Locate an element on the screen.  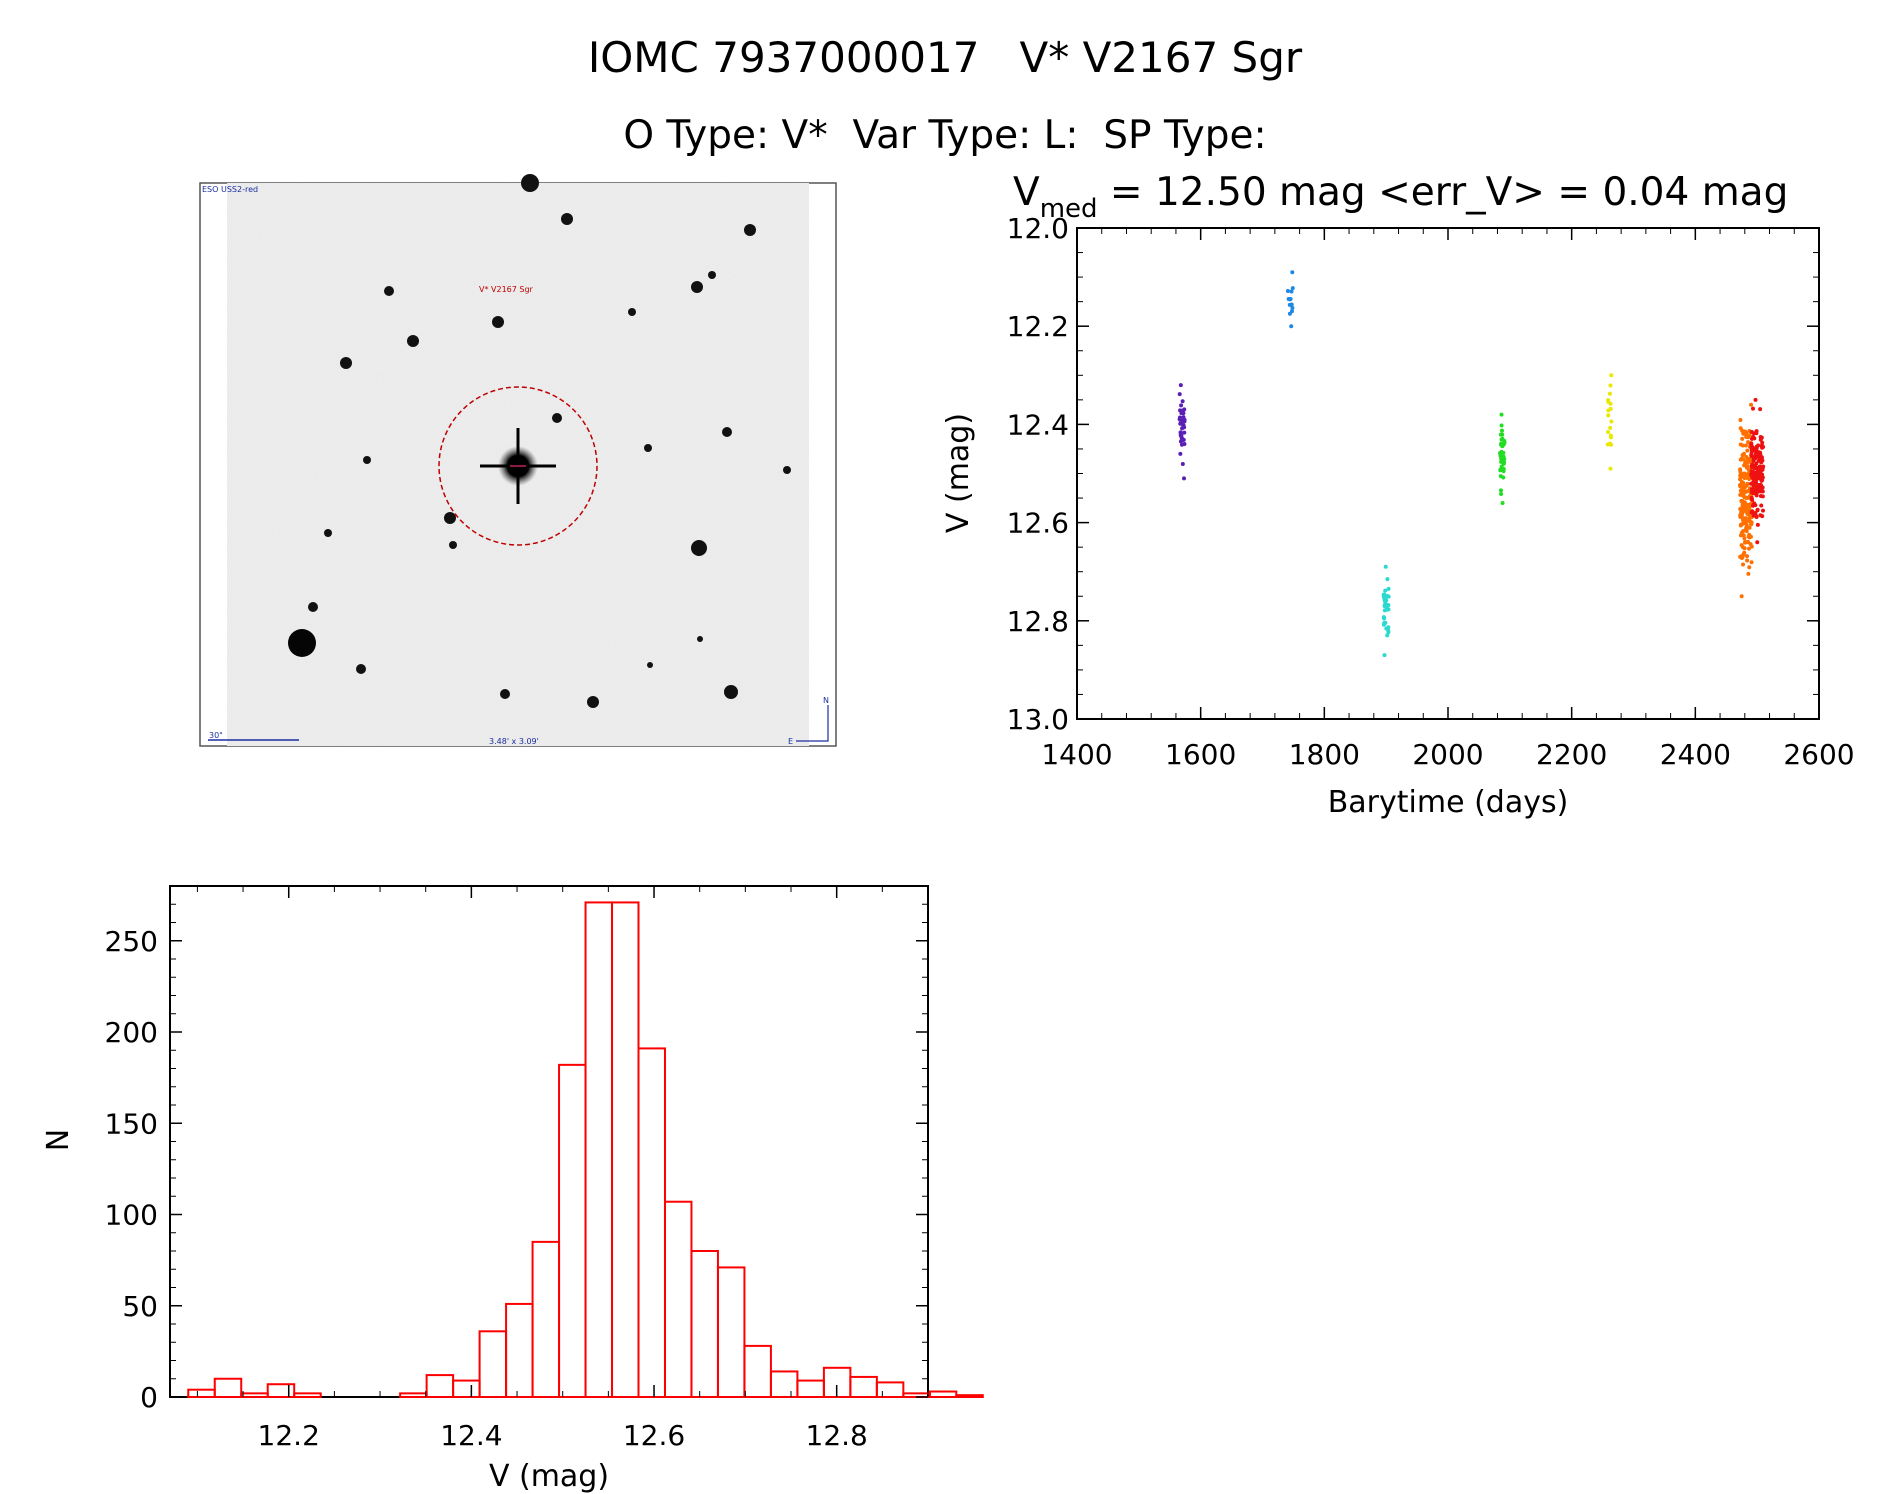
y-tick-label: 12.6 is located at coordinates (1038, 523).